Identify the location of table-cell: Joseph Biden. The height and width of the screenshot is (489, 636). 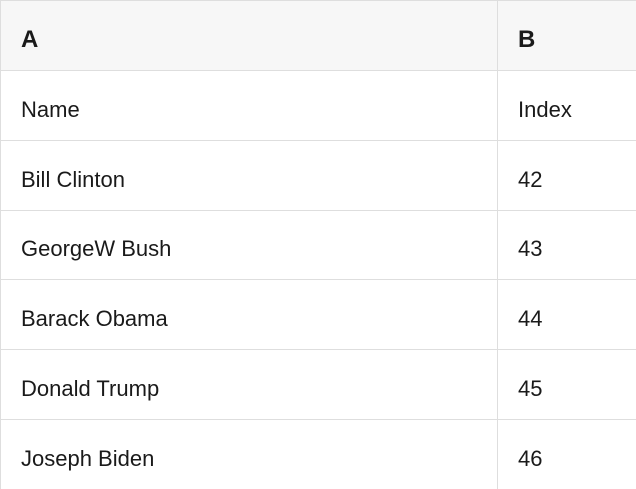
(249, 454).